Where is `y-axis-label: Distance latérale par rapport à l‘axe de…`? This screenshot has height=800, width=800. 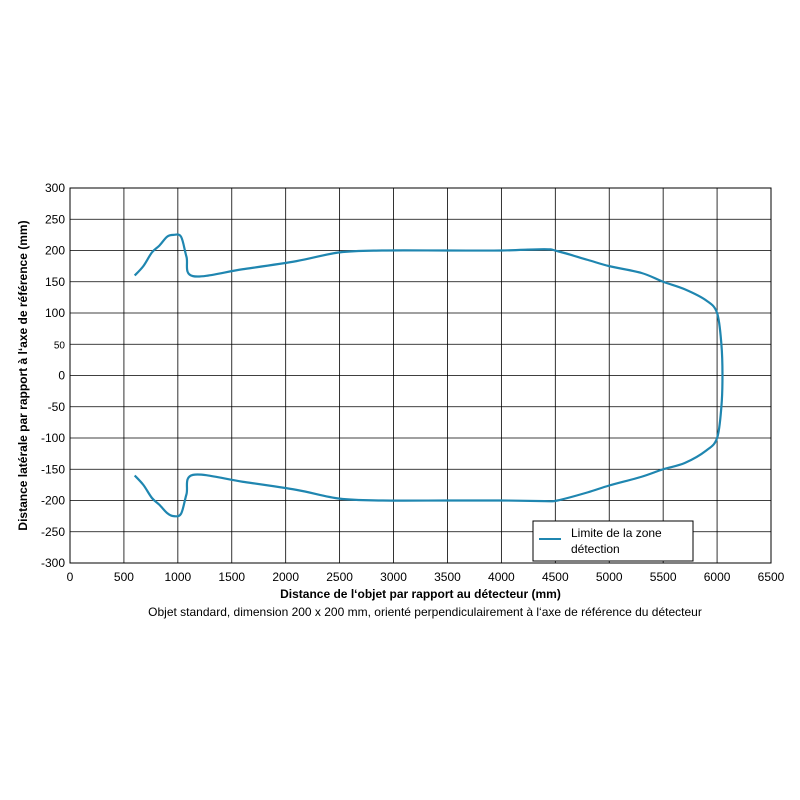 y-axis-label: Distance latérale par rapport à l‘axe de… is located at coordinates (23, 375).